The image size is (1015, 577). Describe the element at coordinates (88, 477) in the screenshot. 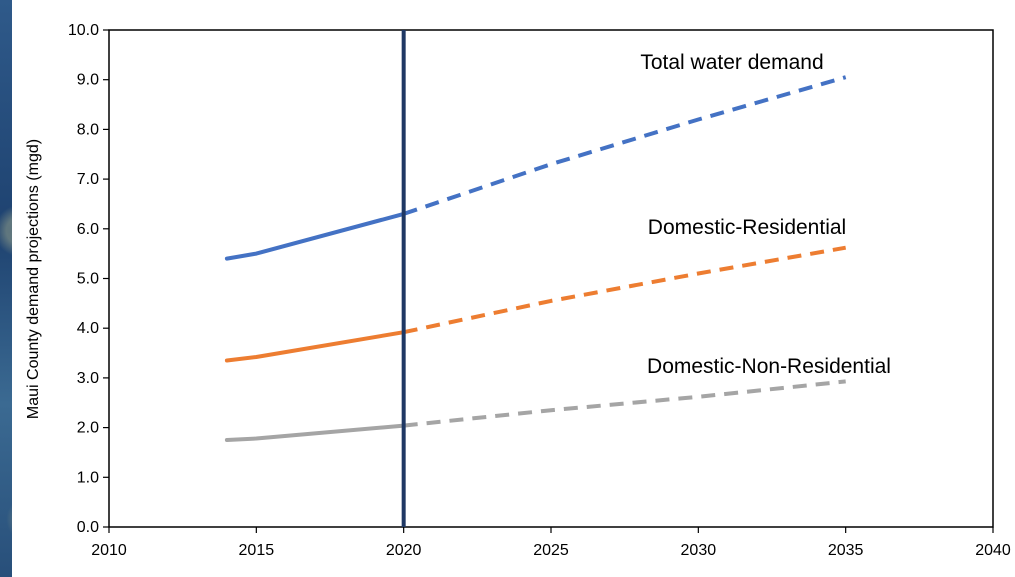

I see `y-tick-label: 1.0` at that location.